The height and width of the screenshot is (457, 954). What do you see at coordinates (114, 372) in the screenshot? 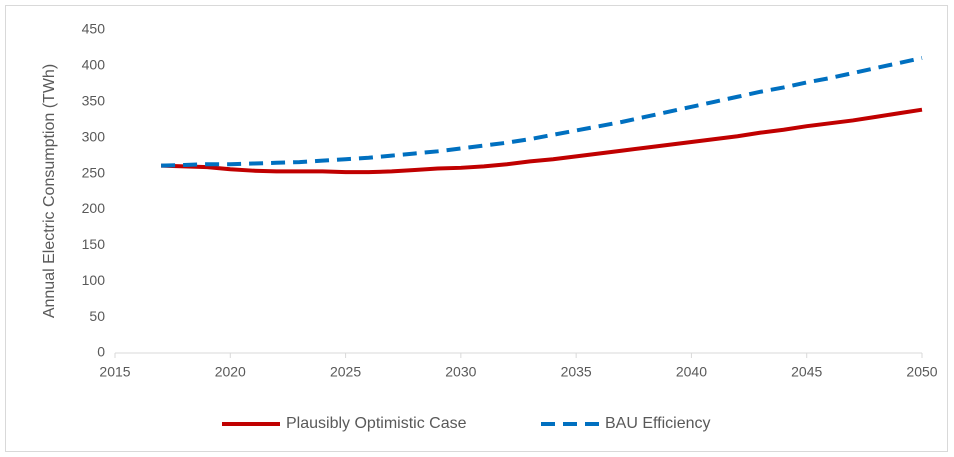
I see `x-tick-label: 2015` at bounding box center [114, 372].